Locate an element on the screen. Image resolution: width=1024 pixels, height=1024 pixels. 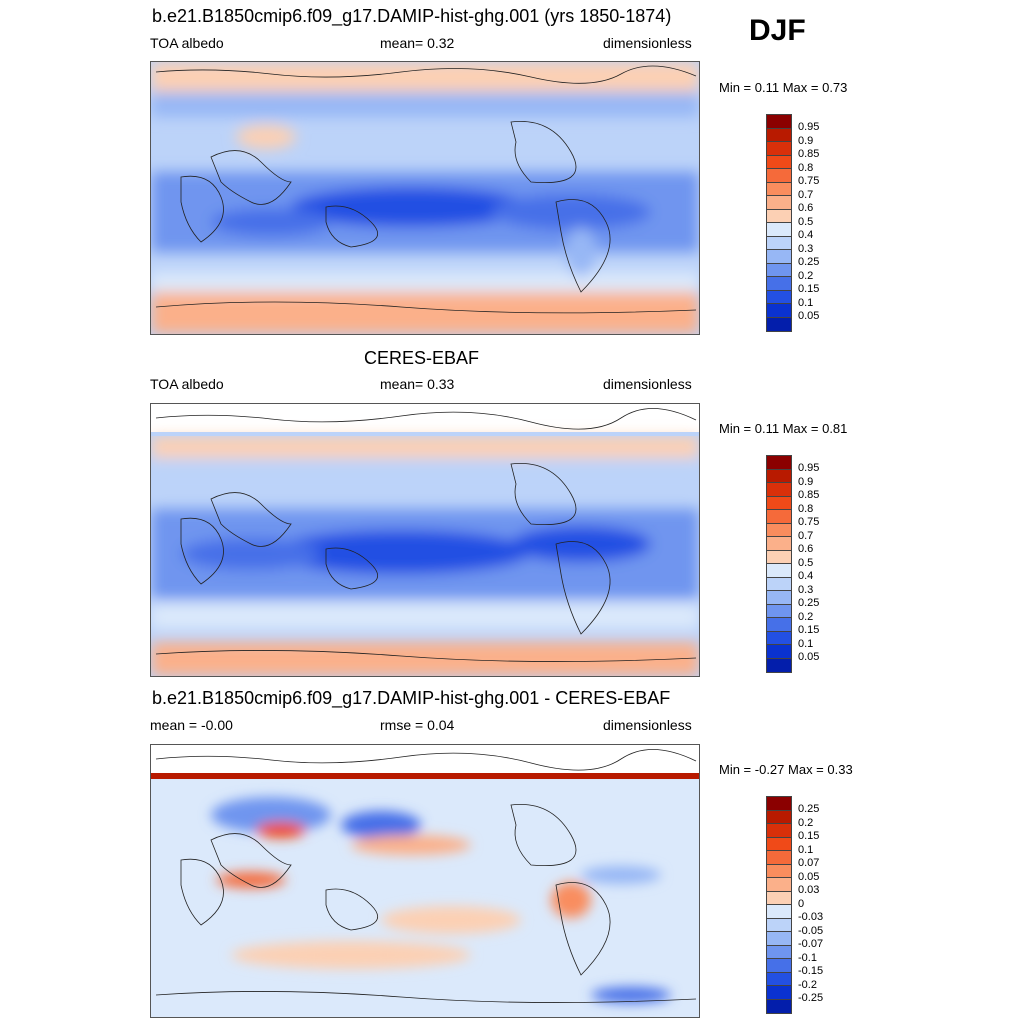
panel-3-rmse-label: rmse = 0.04 is located at coordinates (417, 725).